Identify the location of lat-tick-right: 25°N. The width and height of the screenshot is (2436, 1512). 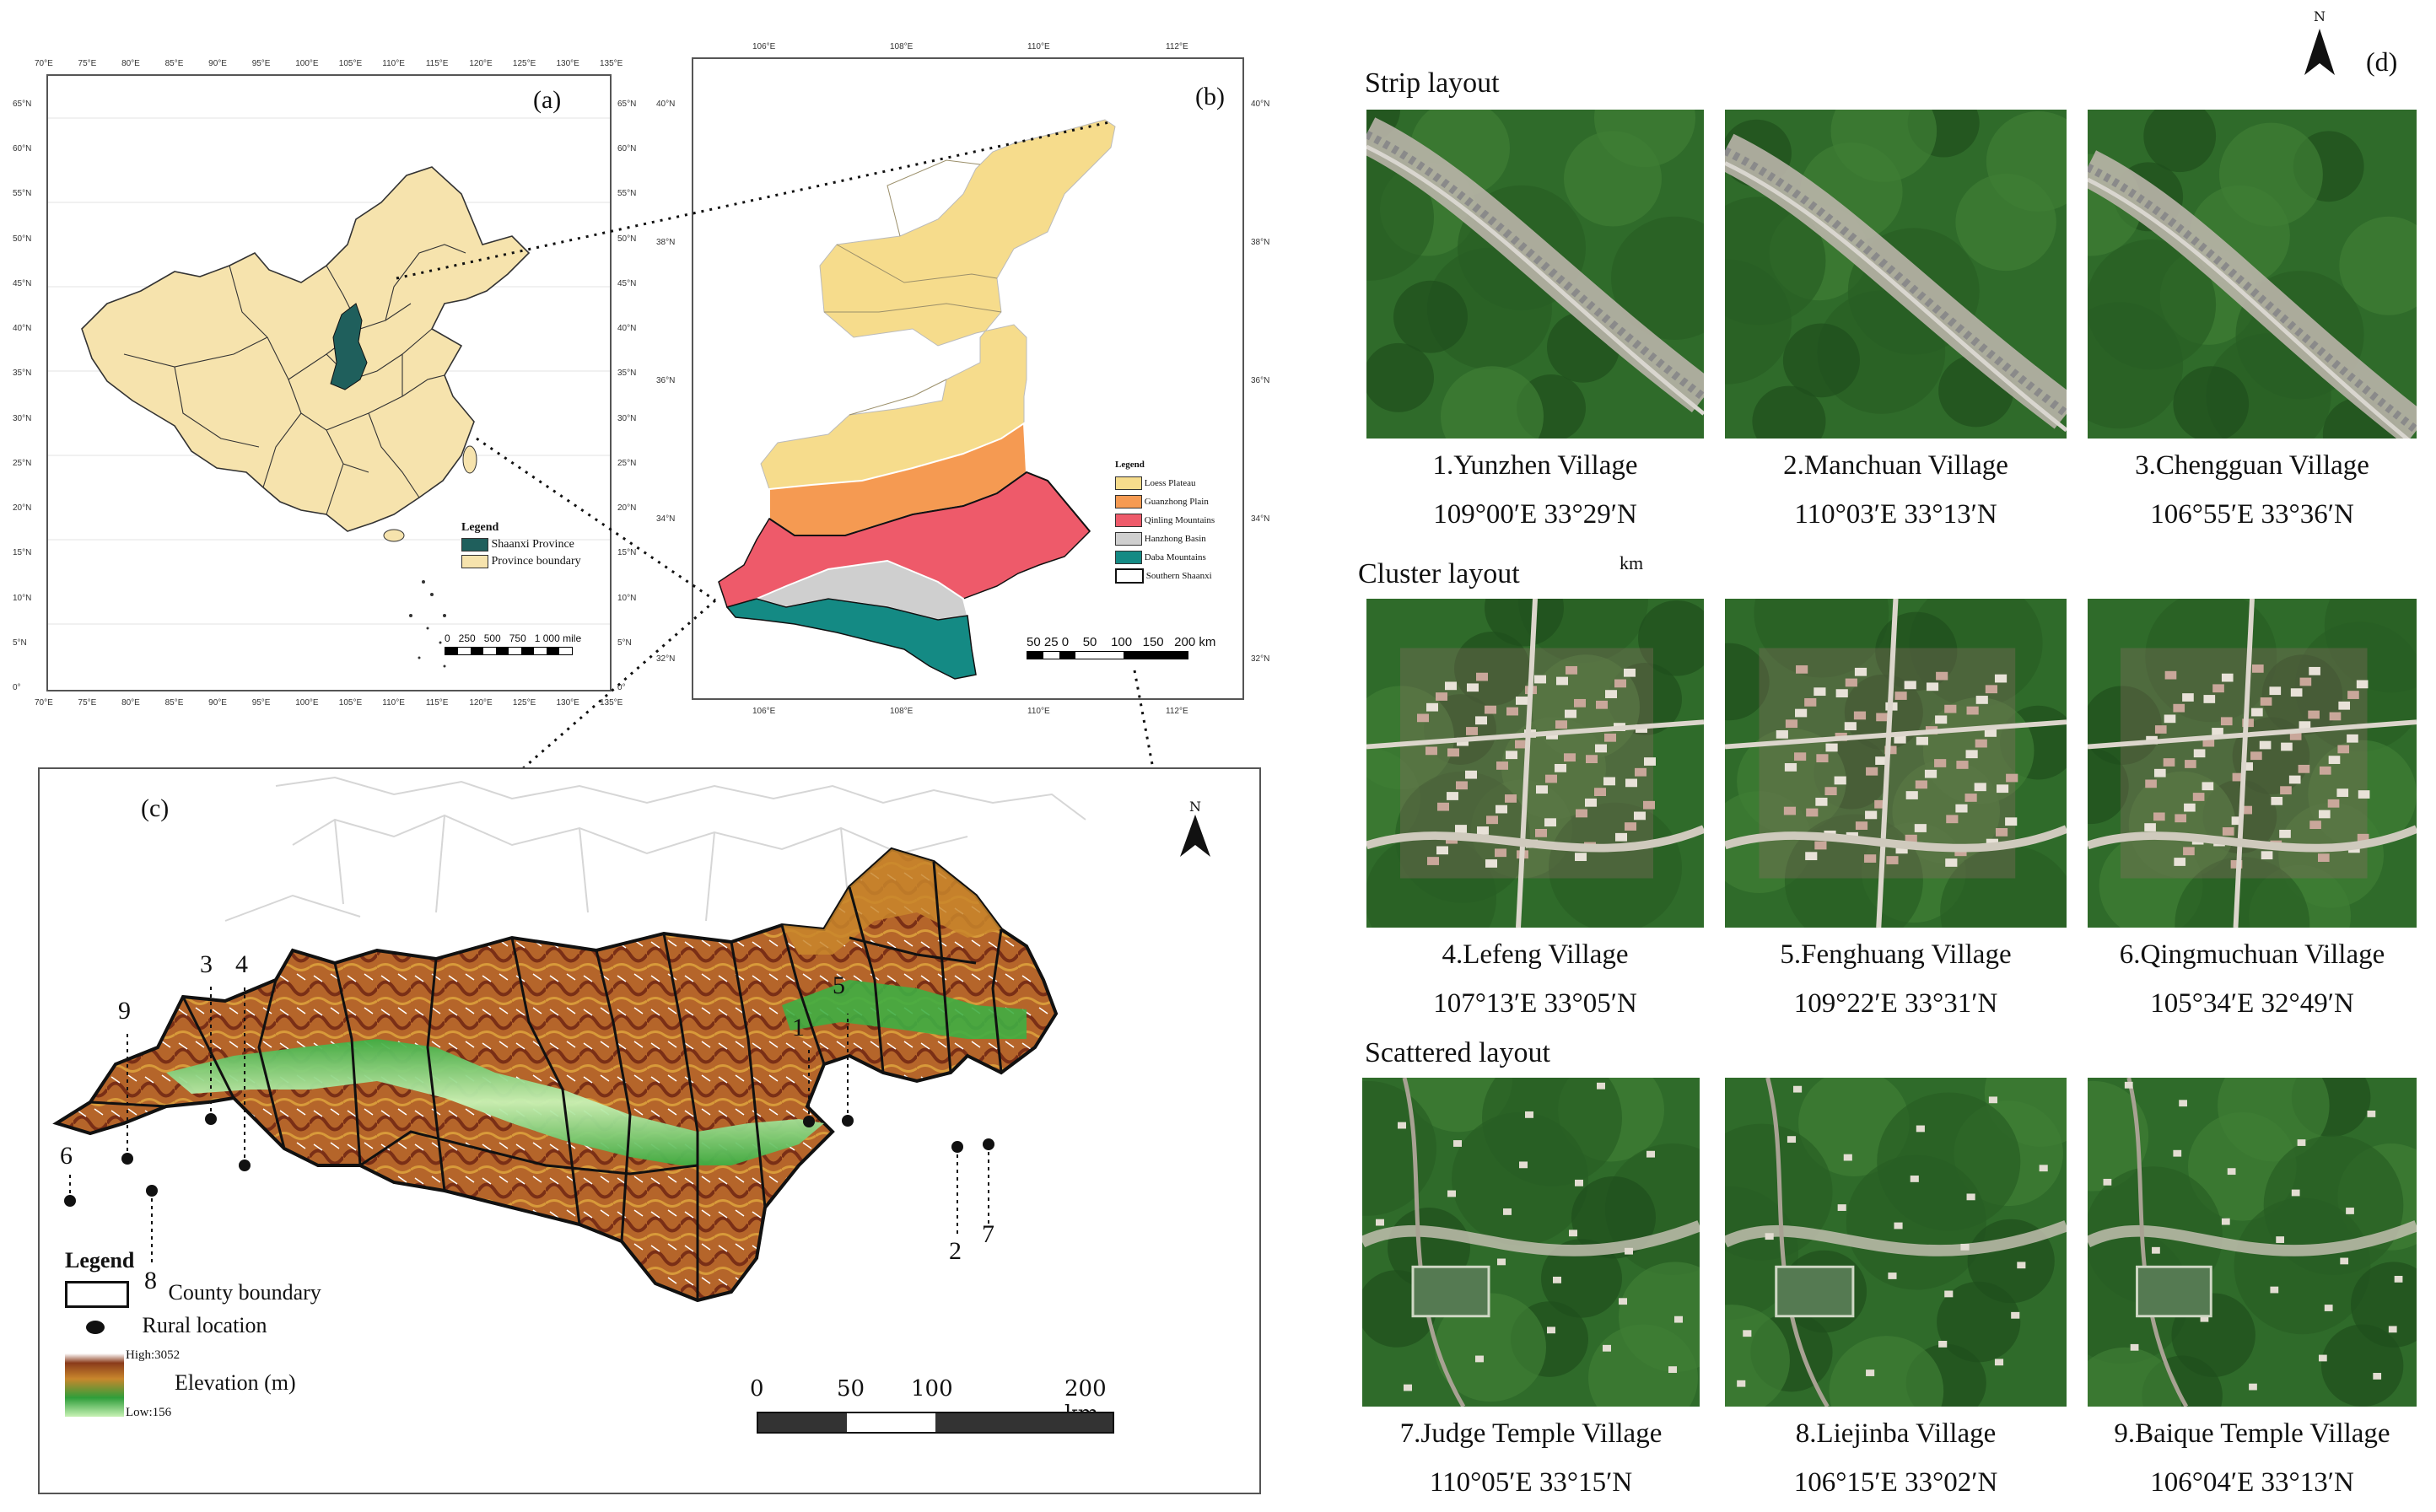
(627, 463).